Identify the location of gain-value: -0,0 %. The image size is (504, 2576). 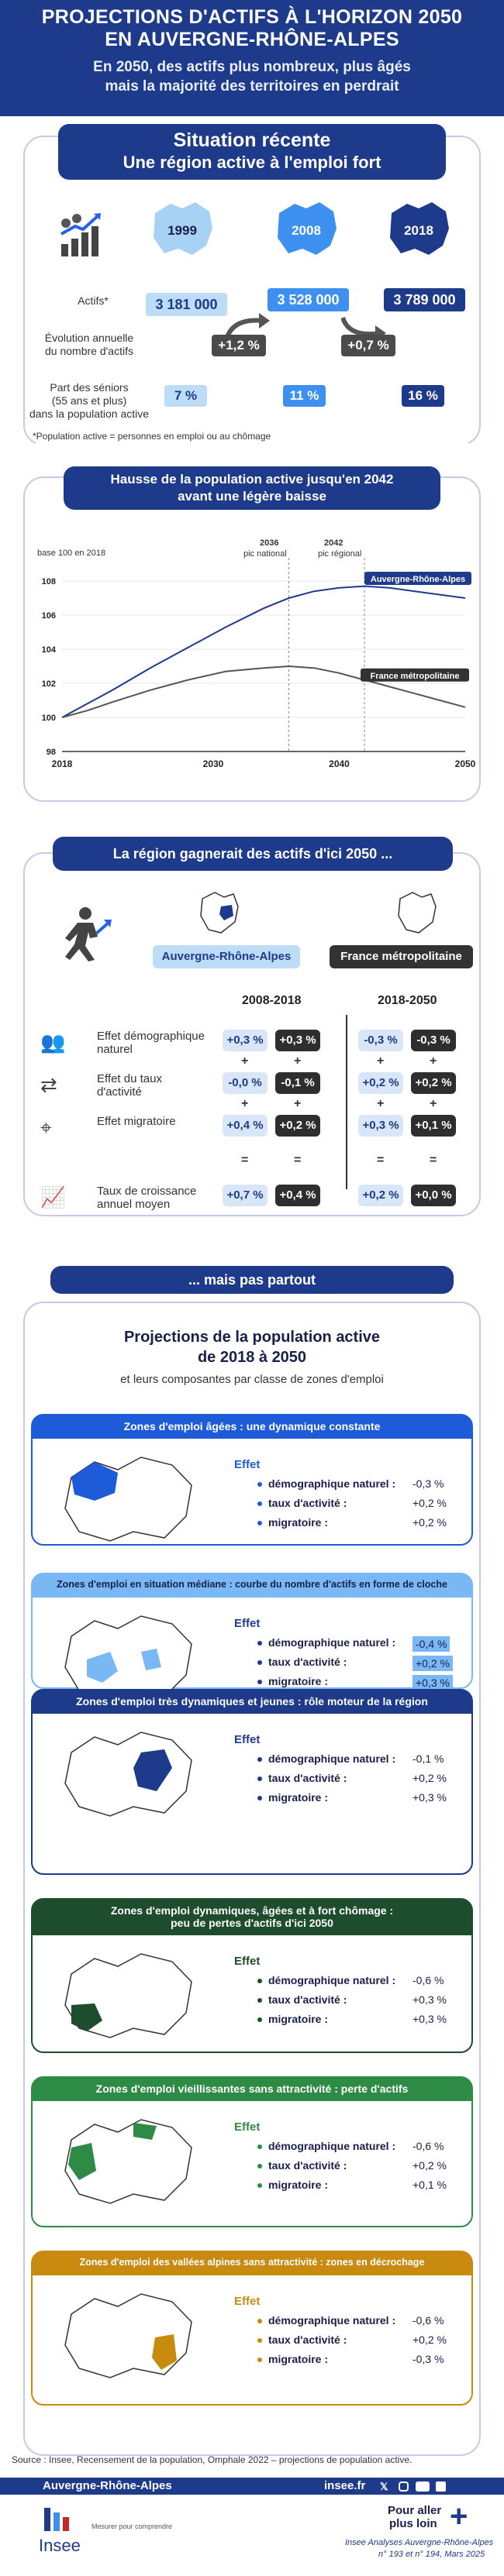
(245, 1083).